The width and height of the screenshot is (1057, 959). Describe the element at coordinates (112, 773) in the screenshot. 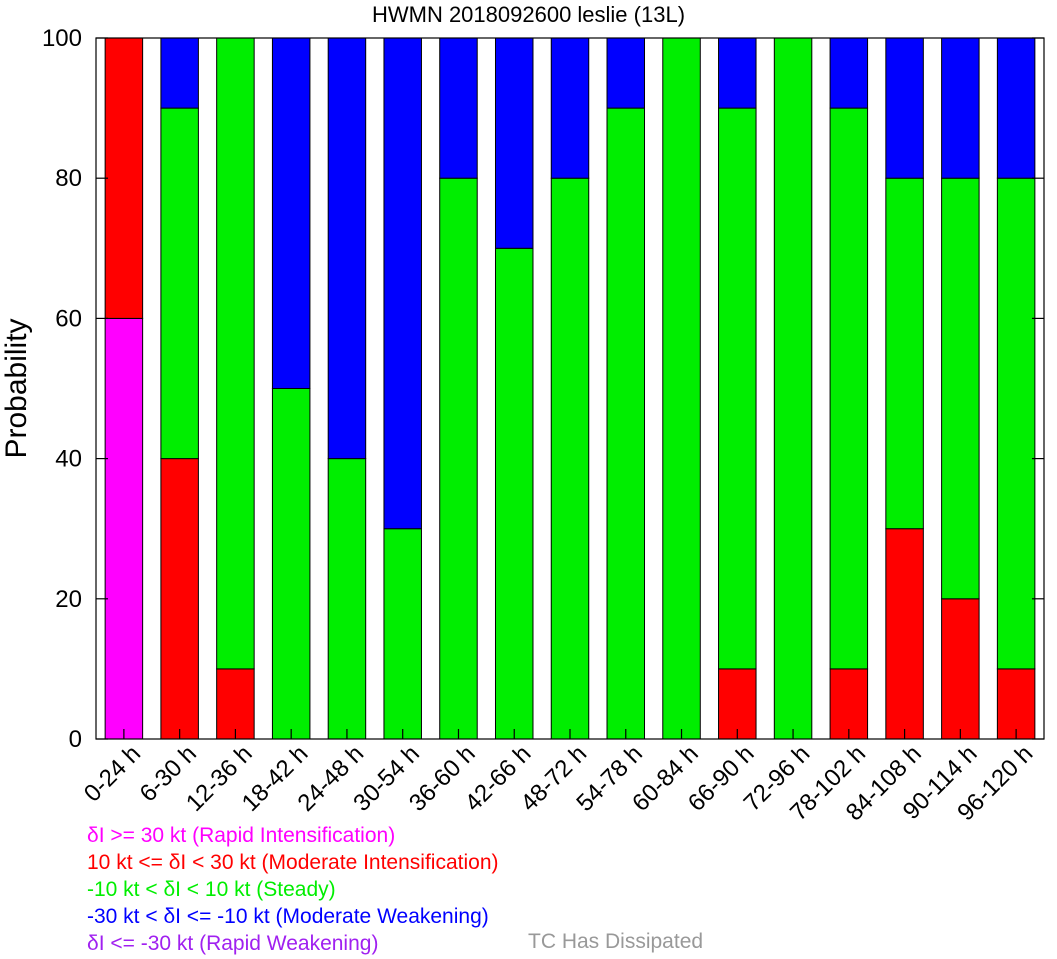

I see `x-tick-label: 0-24 h` at that location.